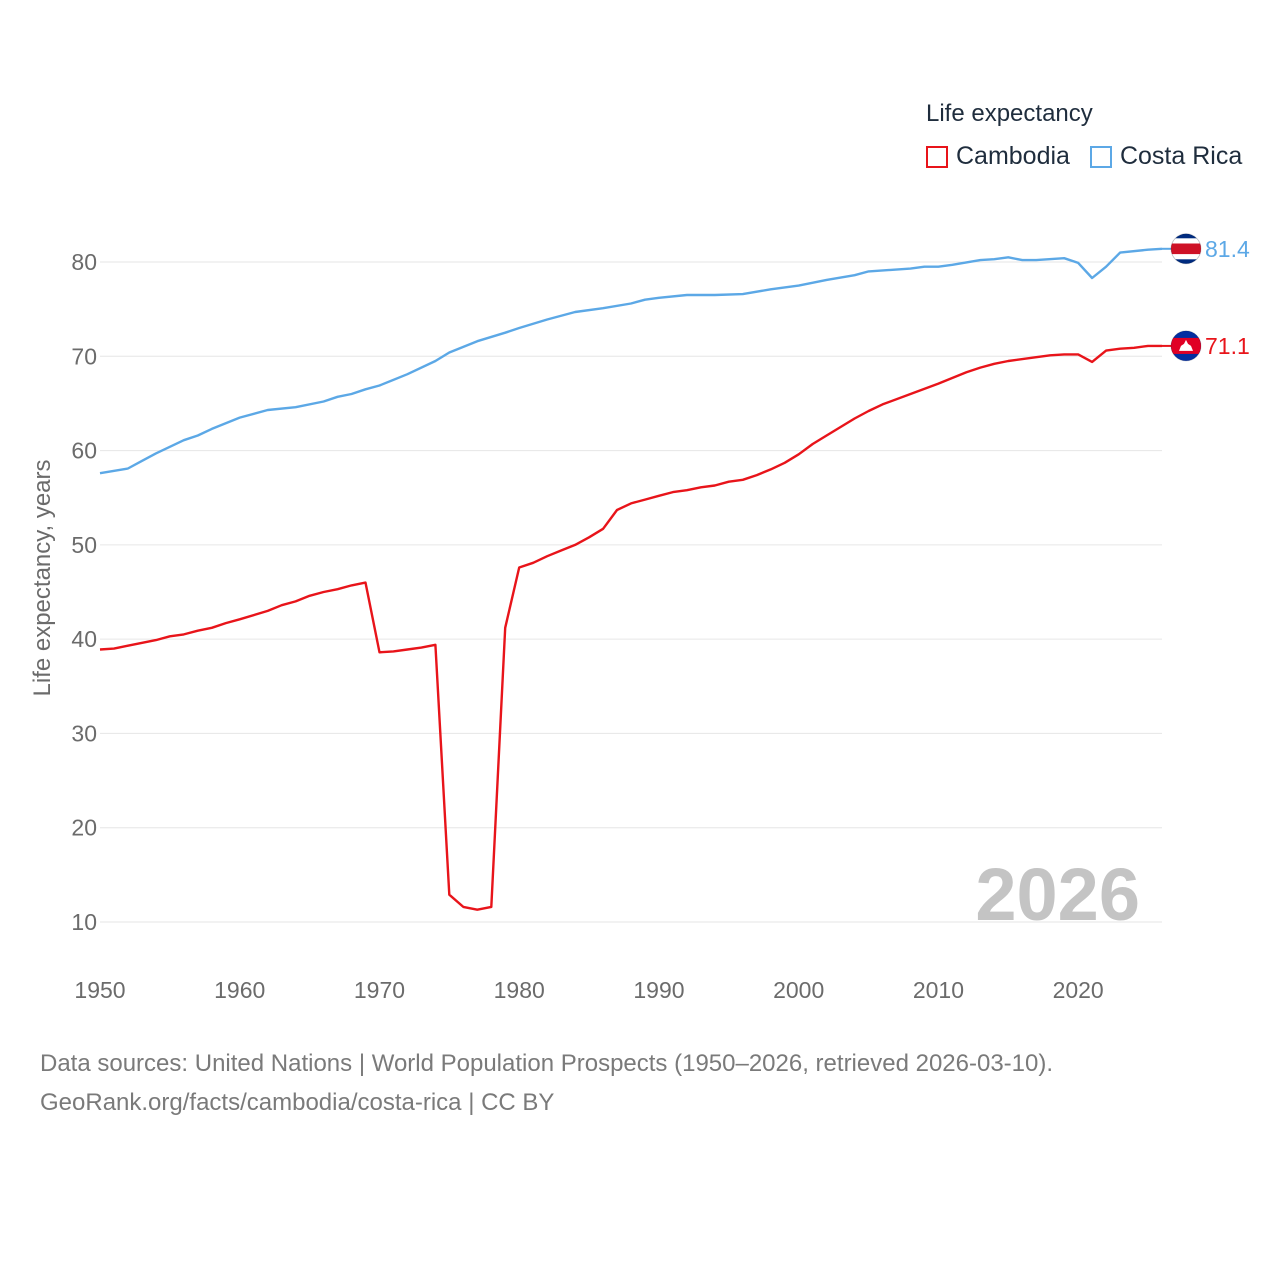  I want to click on flag-outline-costa-rica, so click(1186, 249).